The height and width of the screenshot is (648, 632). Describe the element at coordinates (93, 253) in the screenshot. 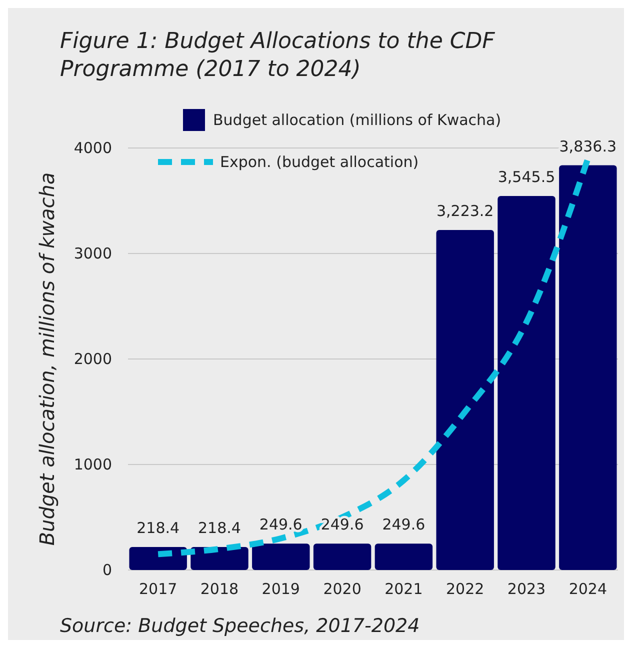

I see `y-tick-label: 3000` at that location.